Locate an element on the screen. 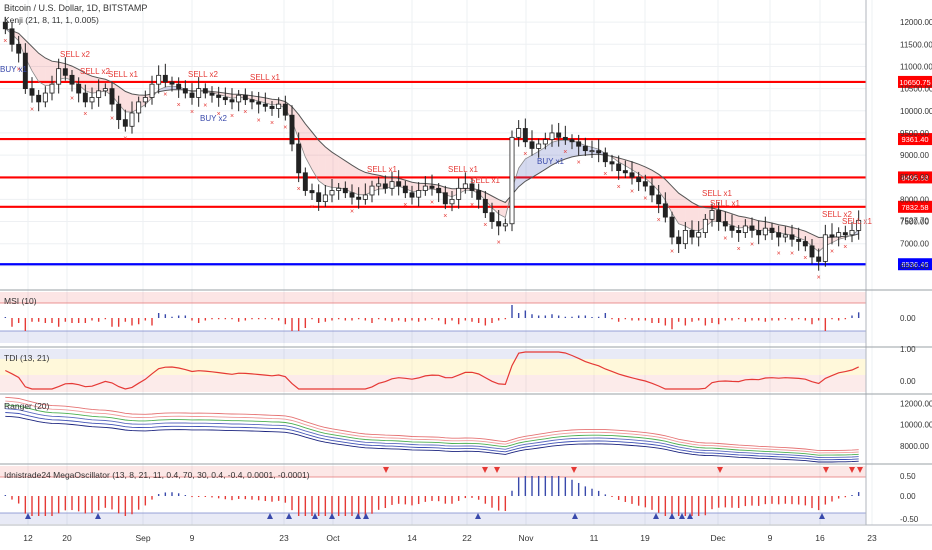 This screenshot has height=550, width=932. y-tick-label: 11000.00 is located at coordinates (916, 66).